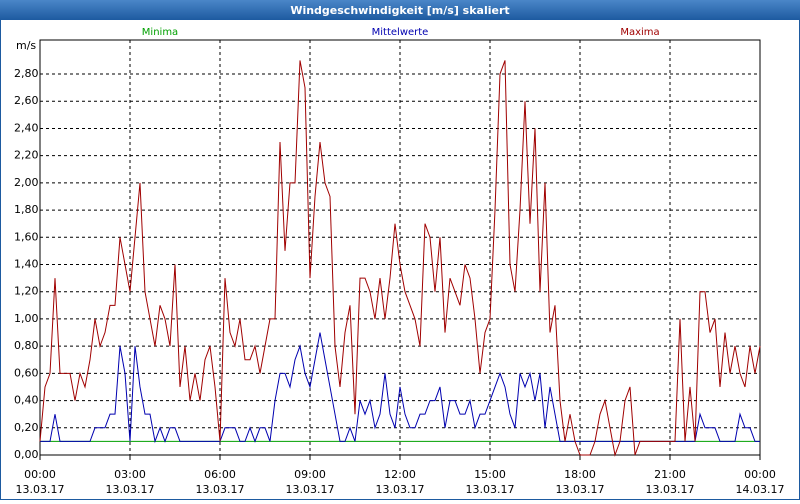 This screenshot has height=504, width=800. I want to click on x-tick-label: 12:00, so click(400, 474).